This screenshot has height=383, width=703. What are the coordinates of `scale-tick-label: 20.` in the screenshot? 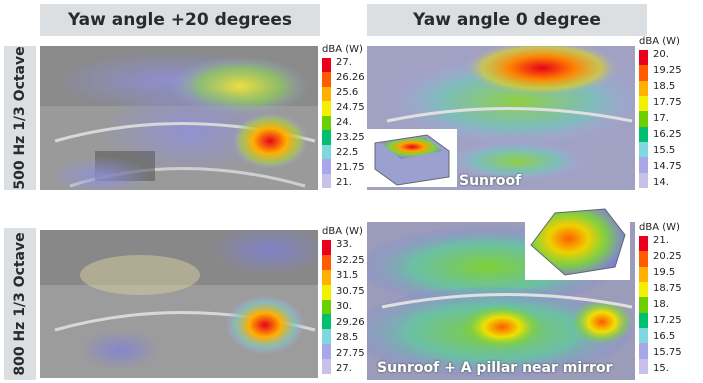 It's located at (661, 54).